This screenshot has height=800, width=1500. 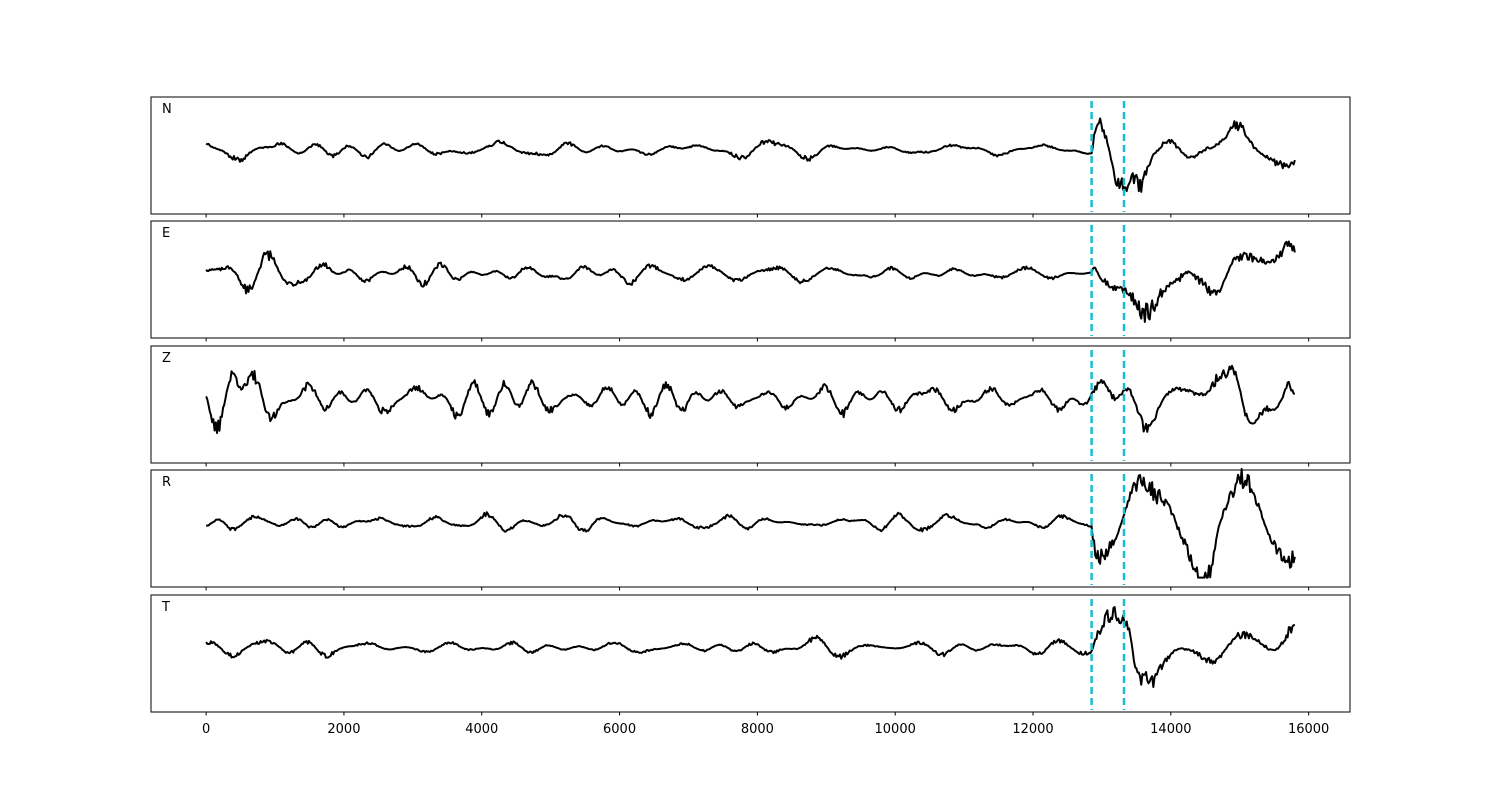 I want to click on x-tick-label: 12000, so click(x=1032, y=729).